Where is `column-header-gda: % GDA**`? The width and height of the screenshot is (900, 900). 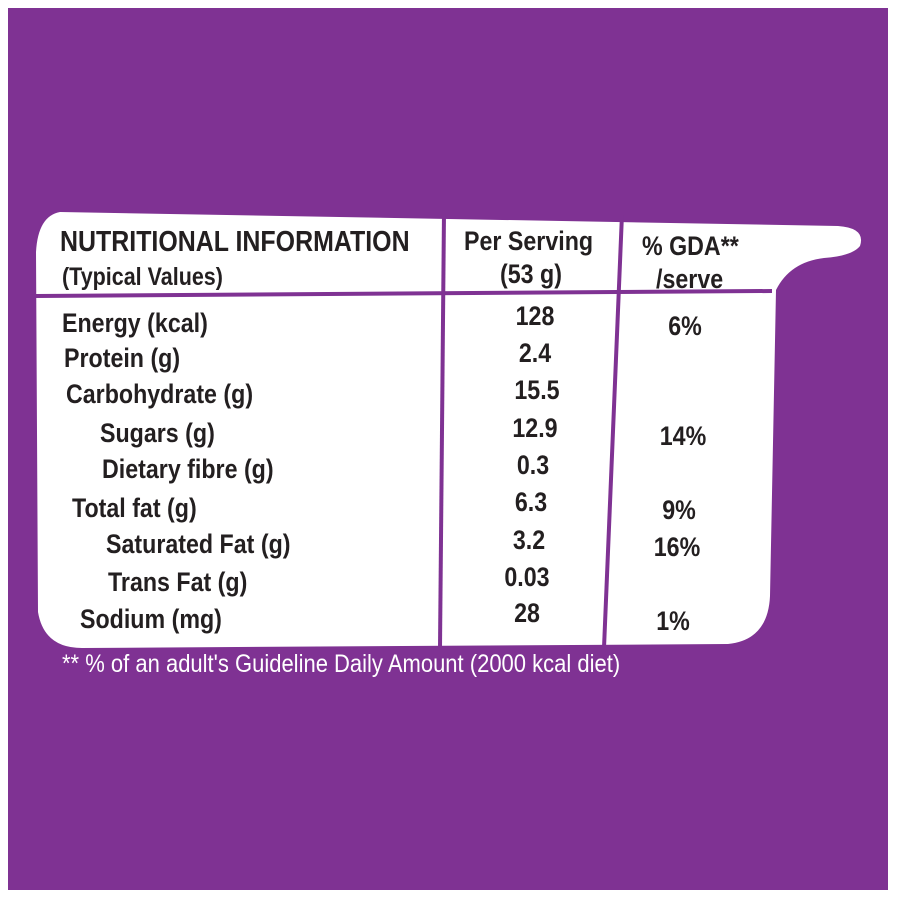 column-header-gda: % GDA** is located at coordinates (690, 246).